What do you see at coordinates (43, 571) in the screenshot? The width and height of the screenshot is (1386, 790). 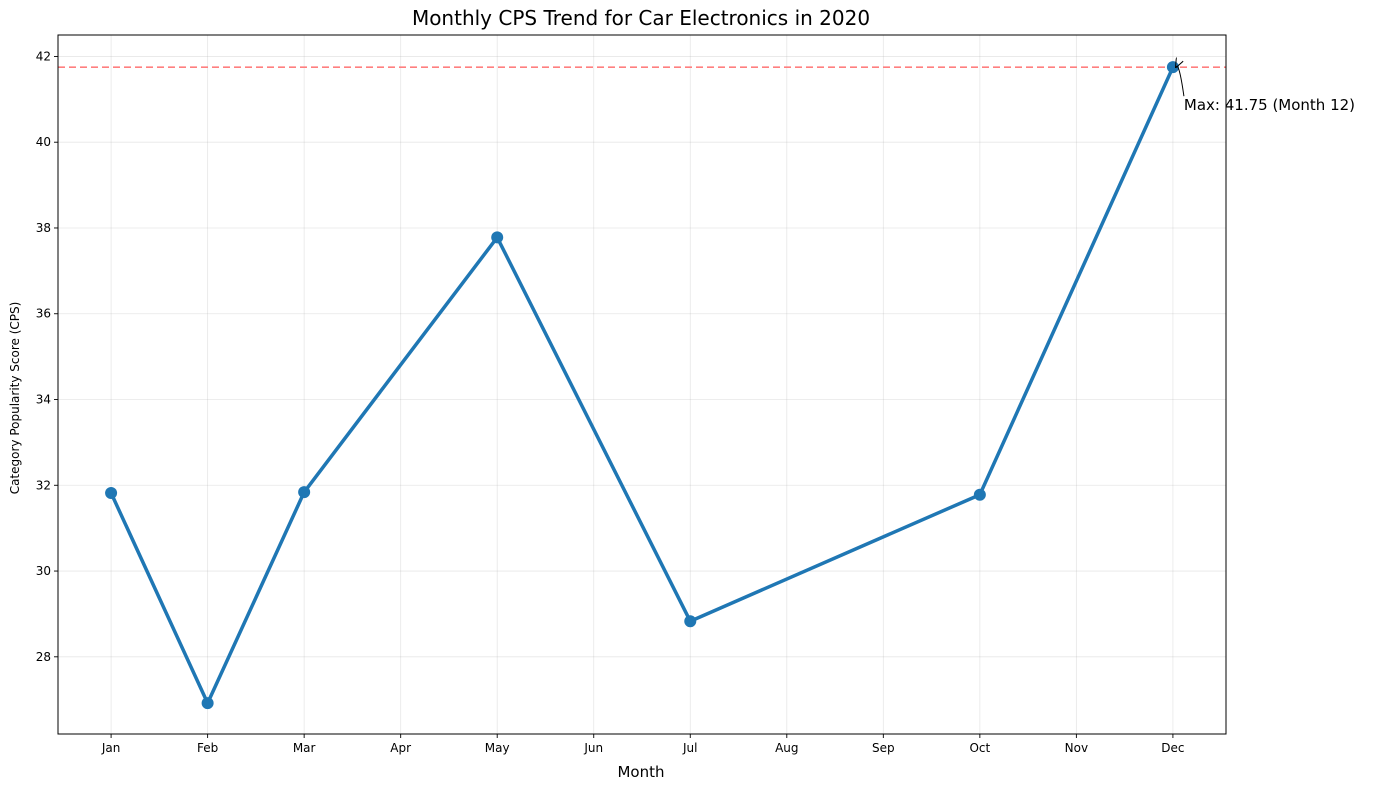 I see `y-tick-label: 30` at bounding box center [43, 571].